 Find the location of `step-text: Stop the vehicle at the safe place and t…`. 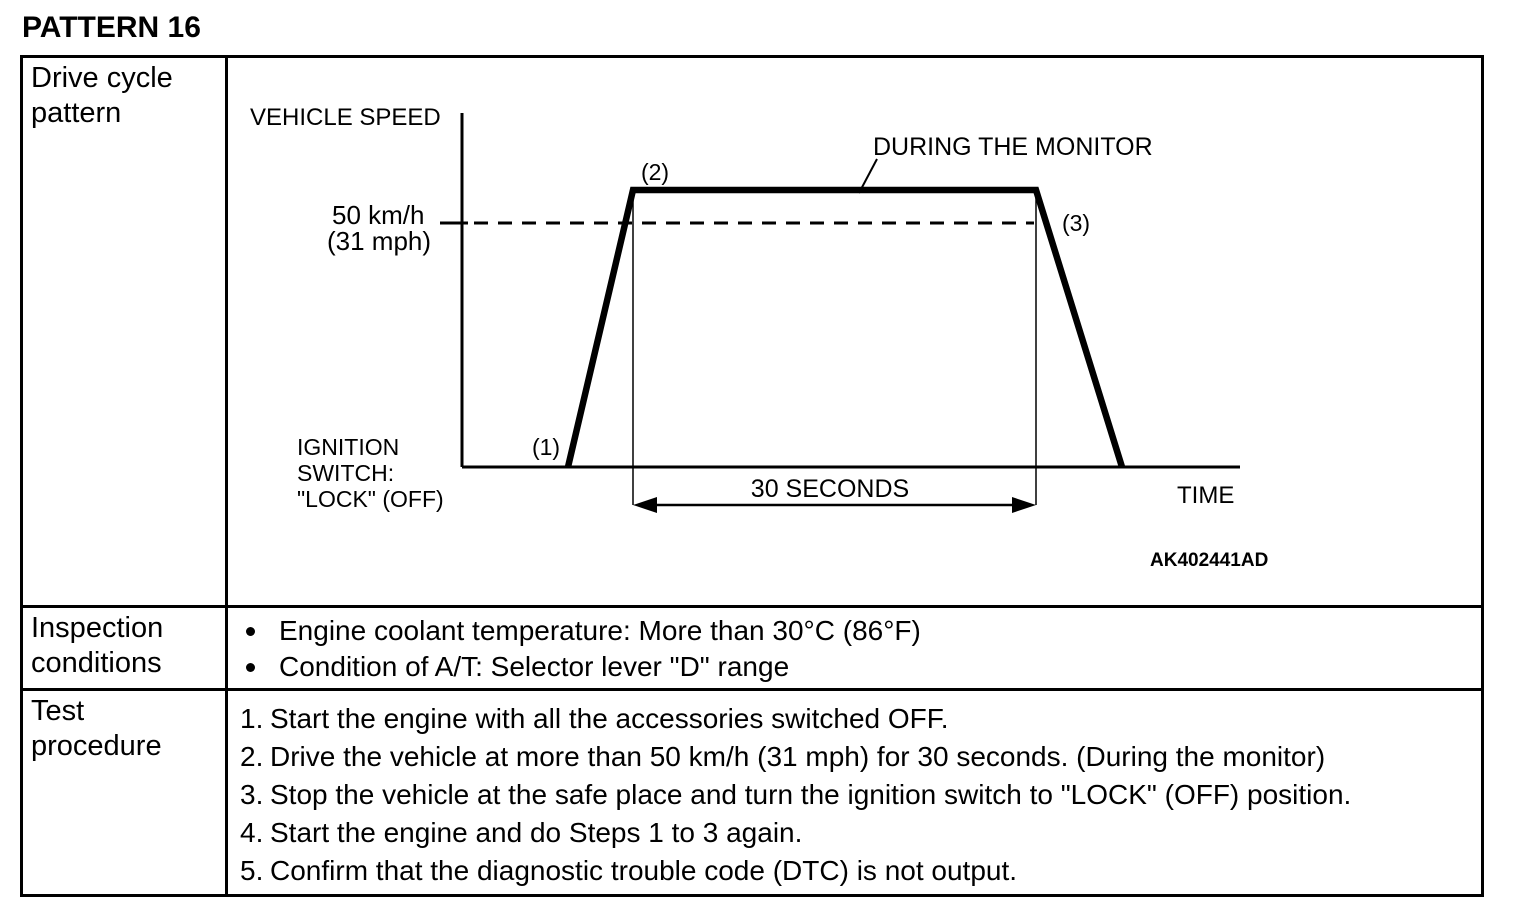

step-text: Stop the vehicle at the safe place and t… is located at coordinates (811, 794).